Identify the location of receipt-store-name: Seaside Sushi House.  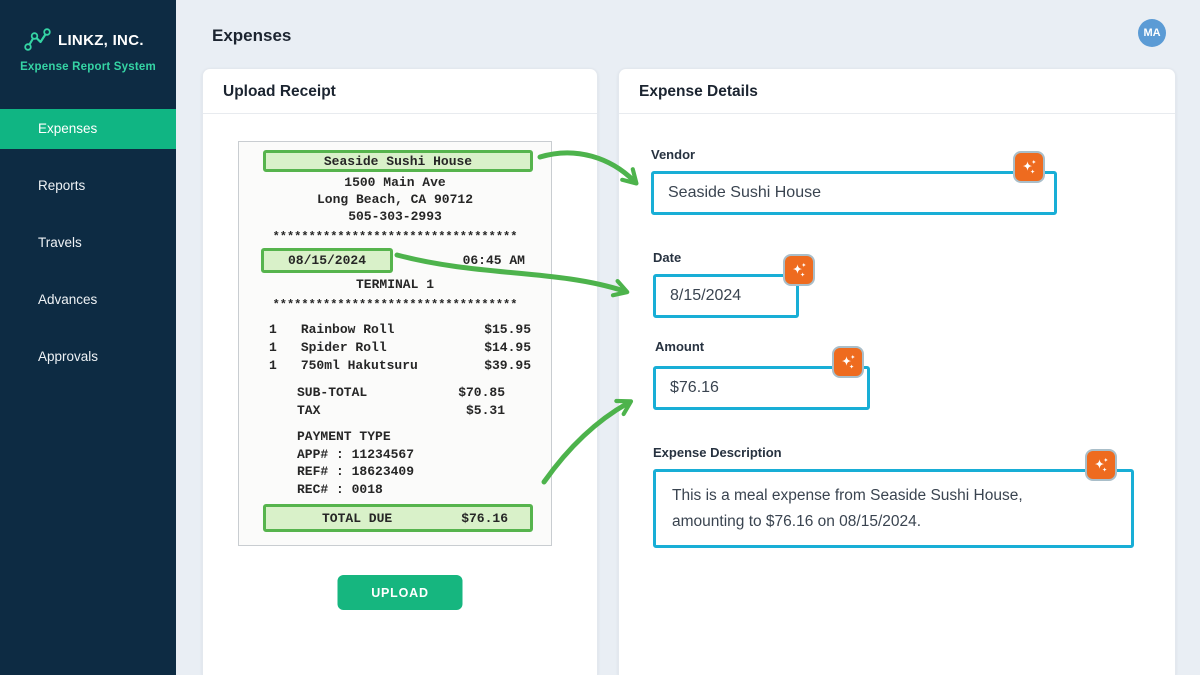
(398, 161).